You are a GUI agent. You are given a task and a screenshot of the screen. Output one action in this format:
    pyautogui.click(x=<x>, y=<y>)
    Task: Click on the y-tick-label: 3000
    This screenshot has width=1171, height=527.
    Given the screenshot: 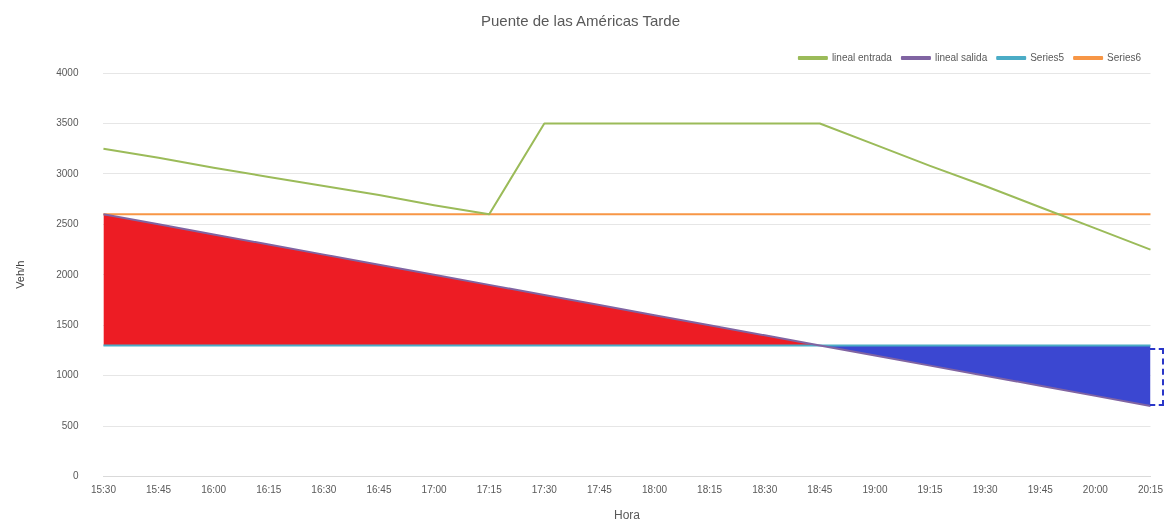 What is the action you would take?
    pyautogui.click(x=67, y=173)
    